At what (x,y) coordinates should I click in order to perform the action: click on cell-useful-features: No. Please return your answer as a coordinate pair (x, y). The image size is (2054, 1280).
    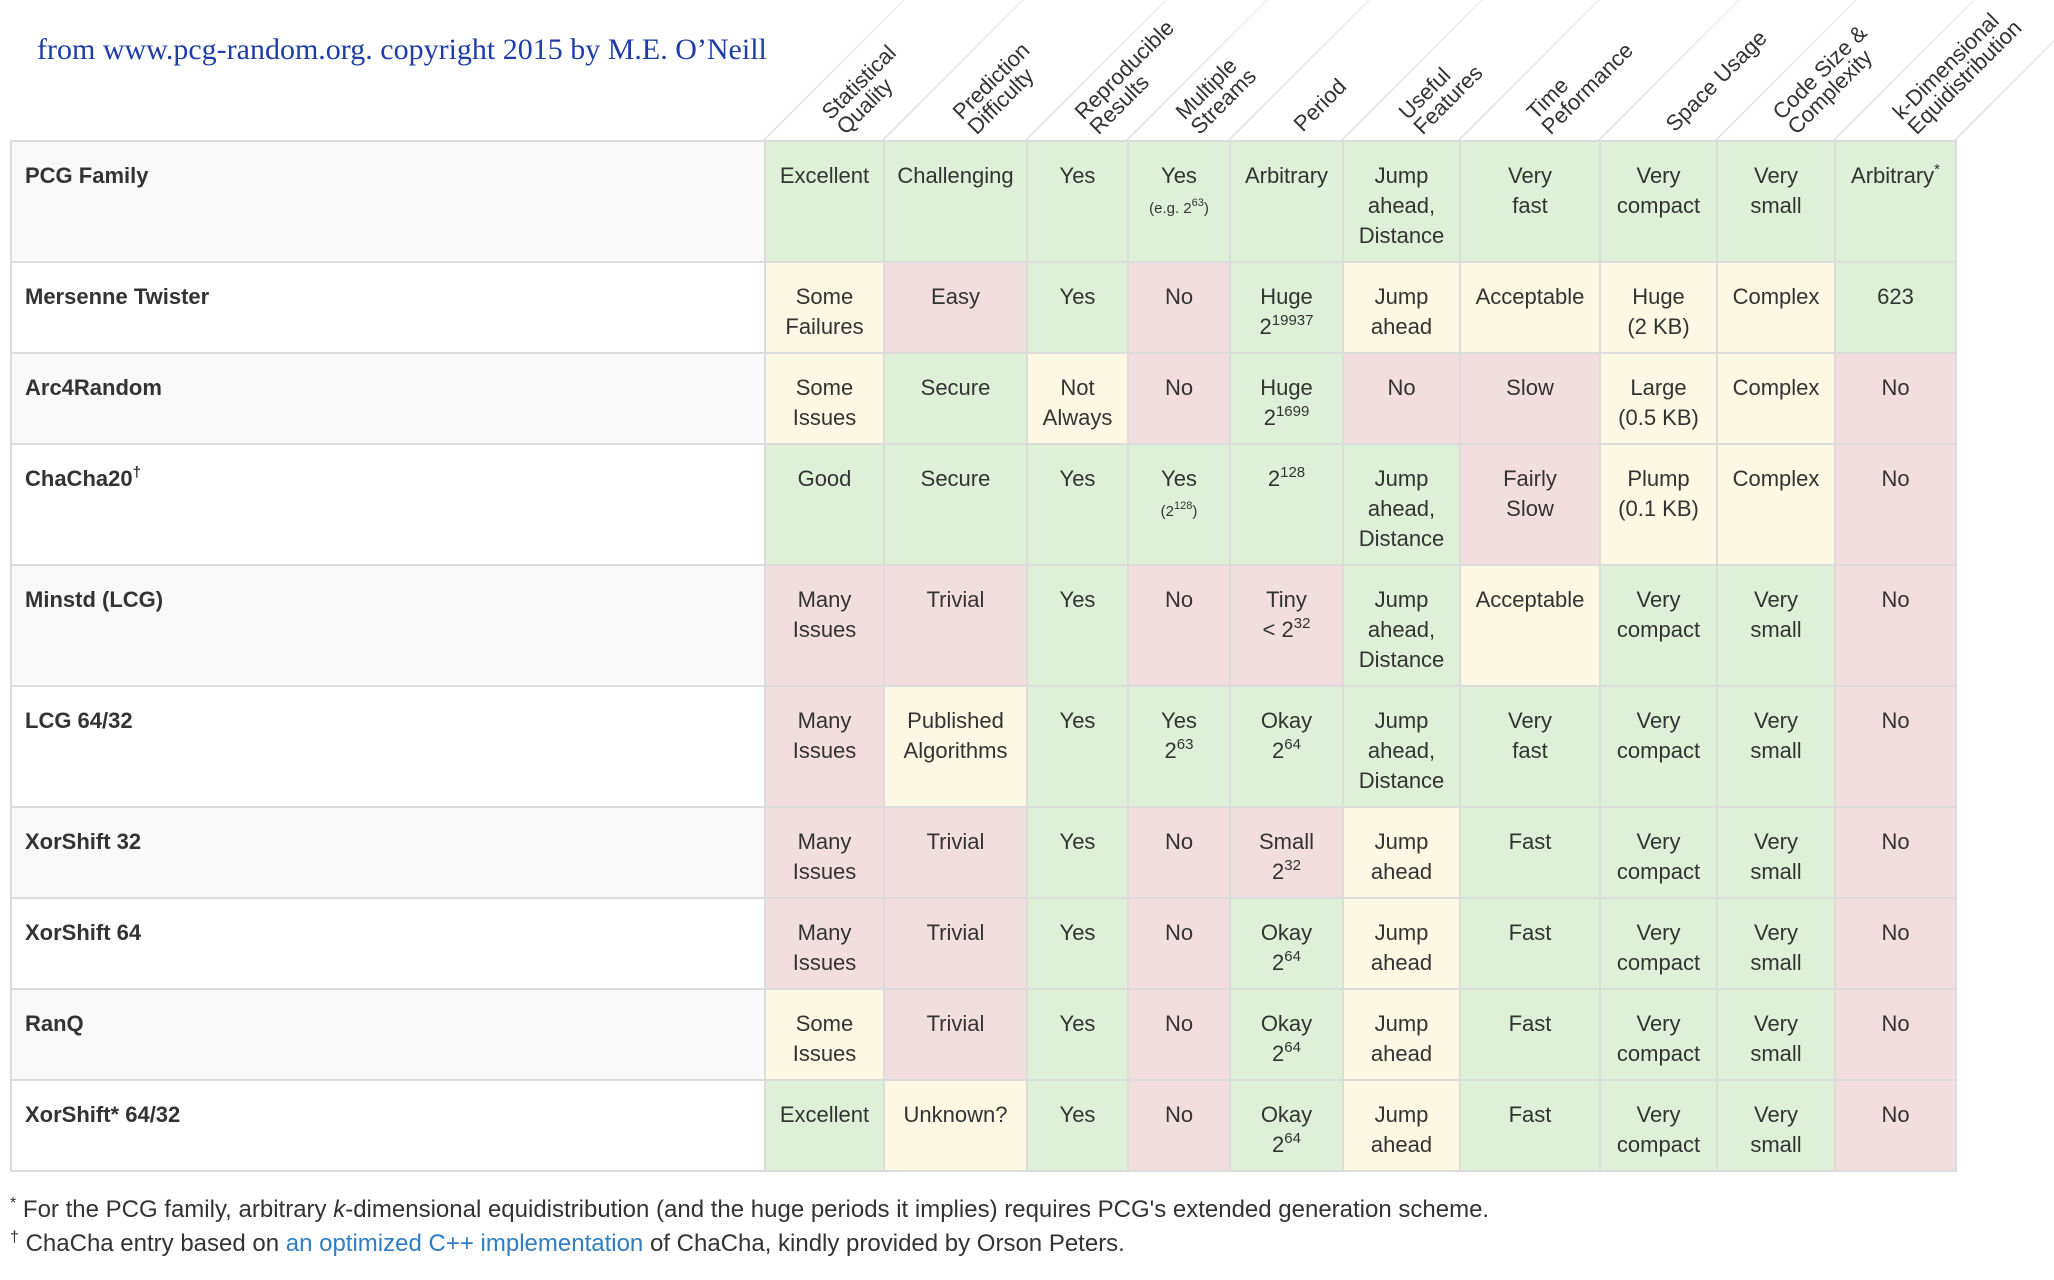
    Looking at the image, I should click on (1401, 398).